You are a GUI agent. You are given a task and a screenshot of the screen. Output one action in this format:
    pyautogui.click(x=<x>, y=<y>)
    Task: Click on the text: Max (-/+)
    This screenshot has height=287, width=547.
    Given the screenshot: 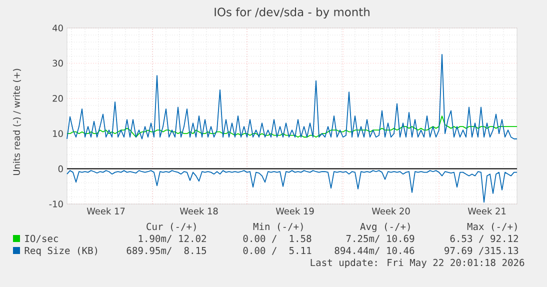 What is the action you would take?
    pyautogui.click(x=492, y=227)
    